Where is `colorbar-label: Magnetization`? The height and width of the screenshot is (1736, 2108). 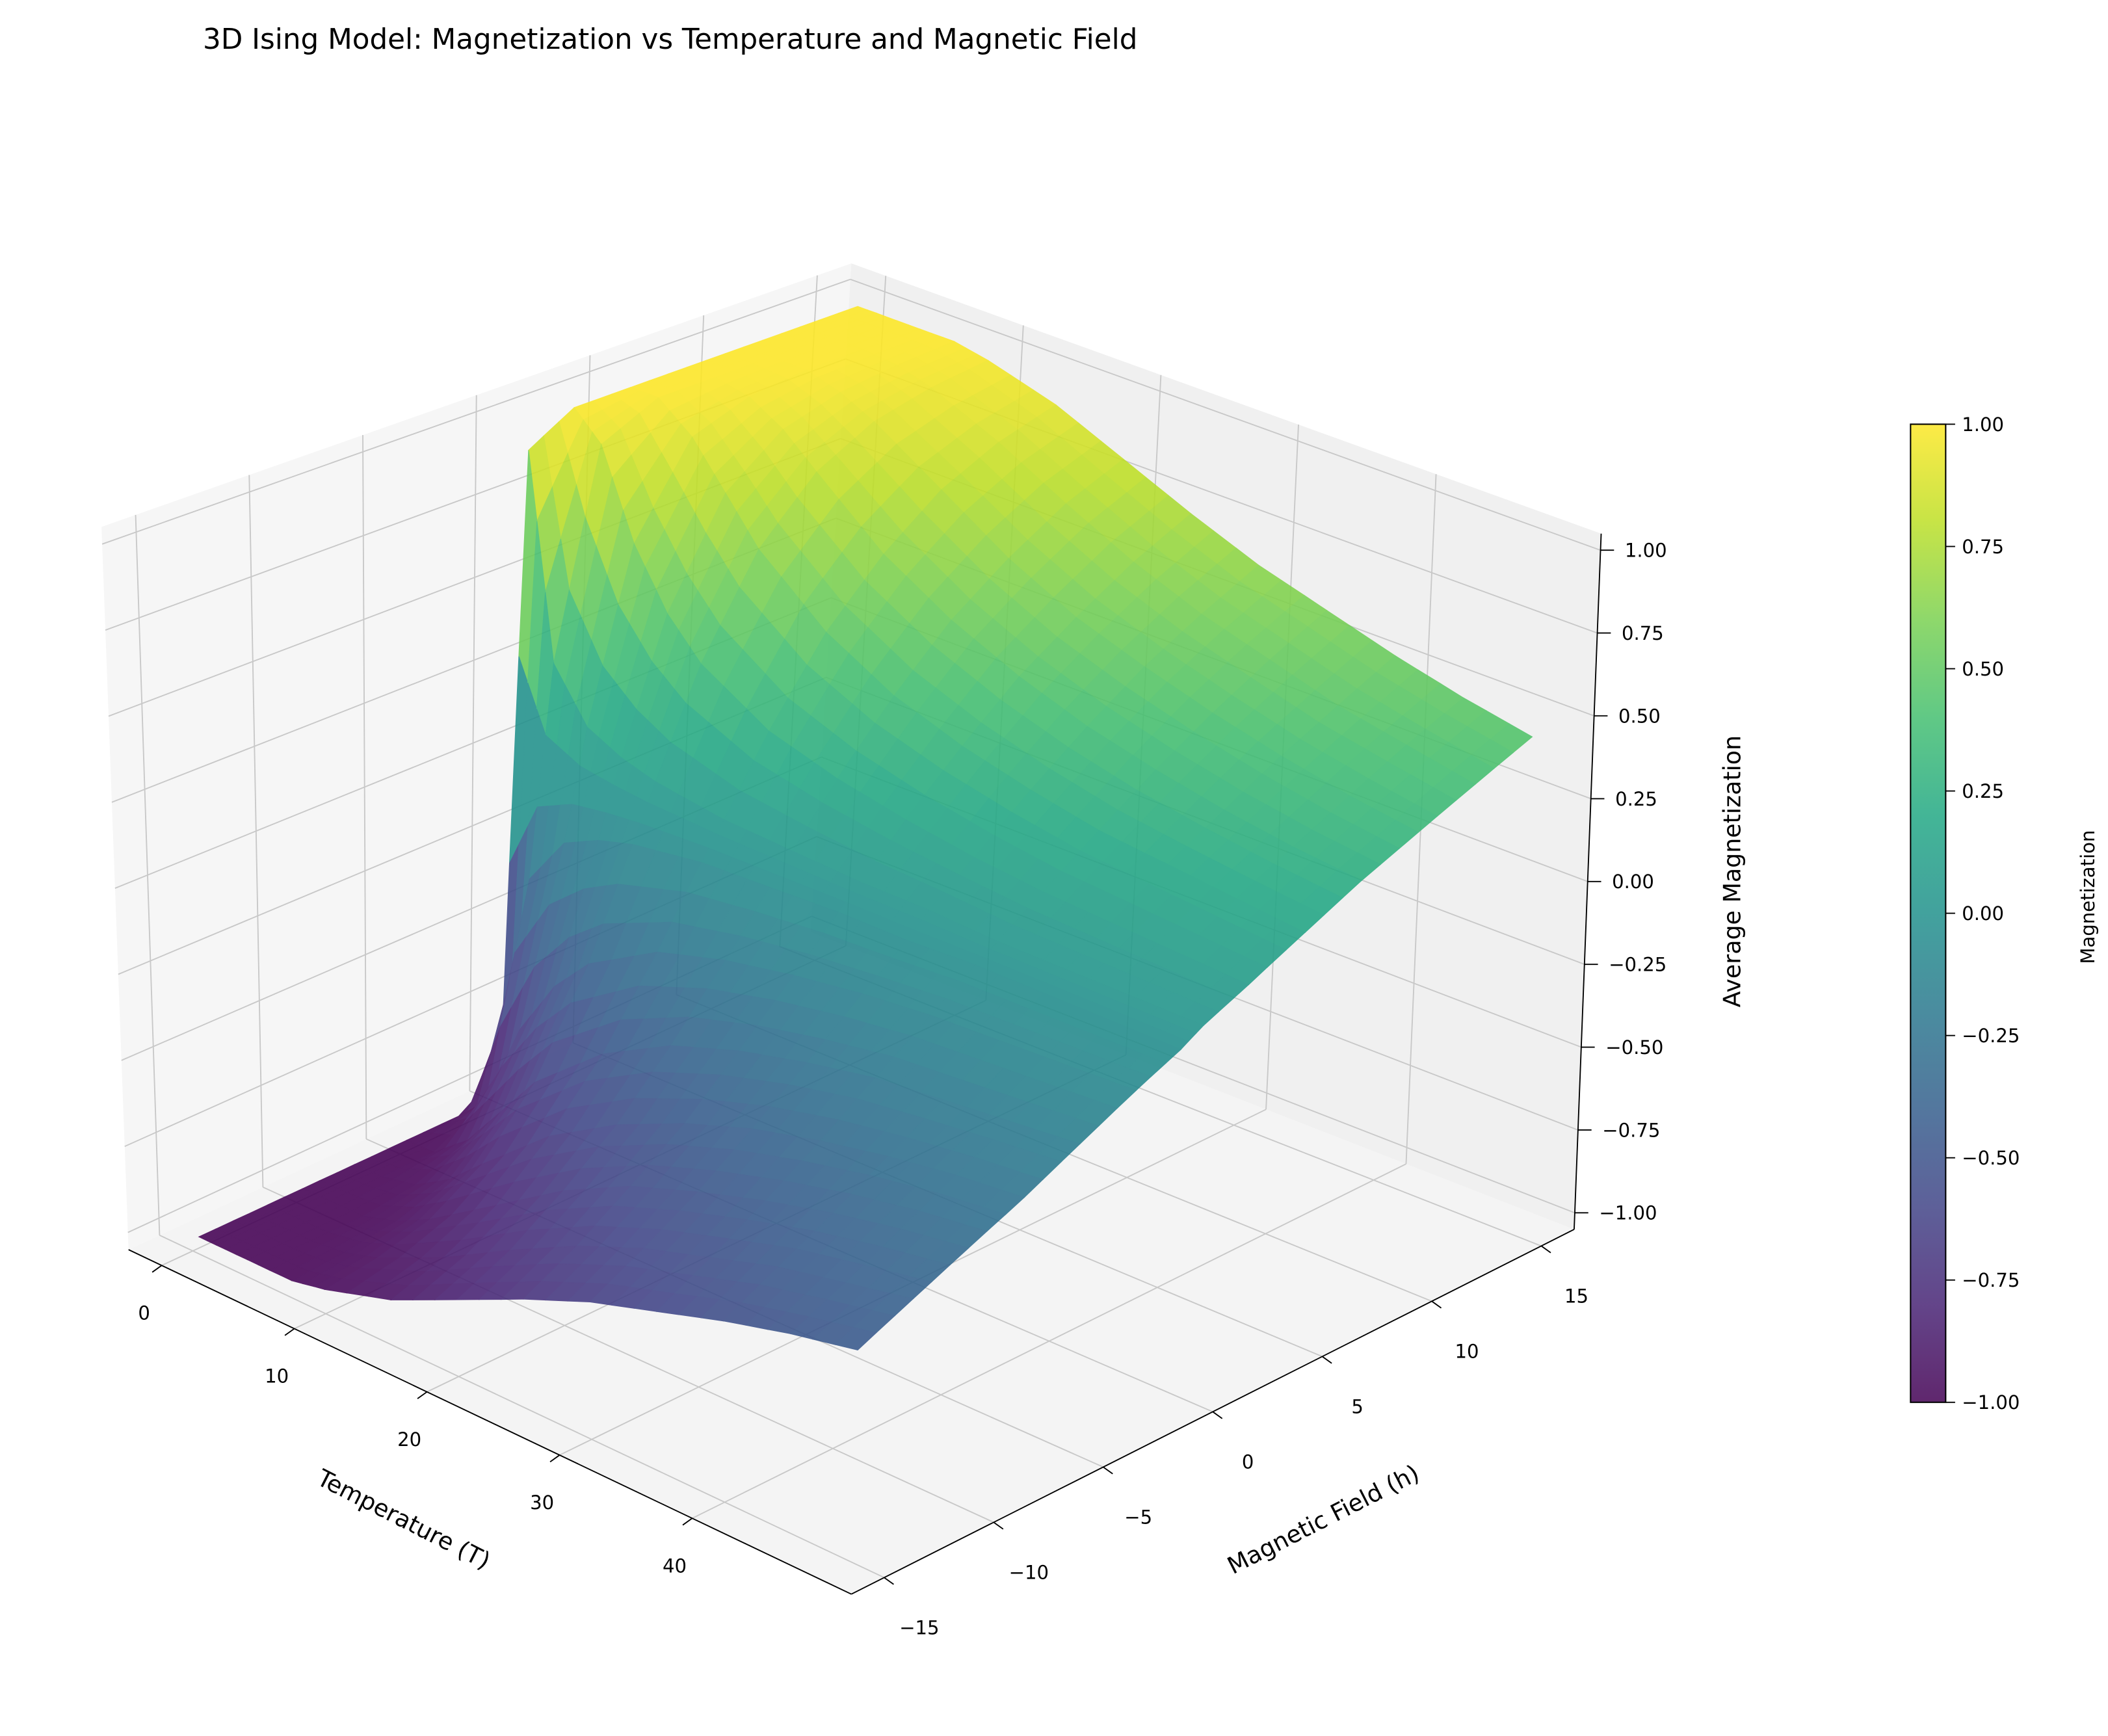 colorbar-label: Magnetization is located at coordinates (2088, 897).